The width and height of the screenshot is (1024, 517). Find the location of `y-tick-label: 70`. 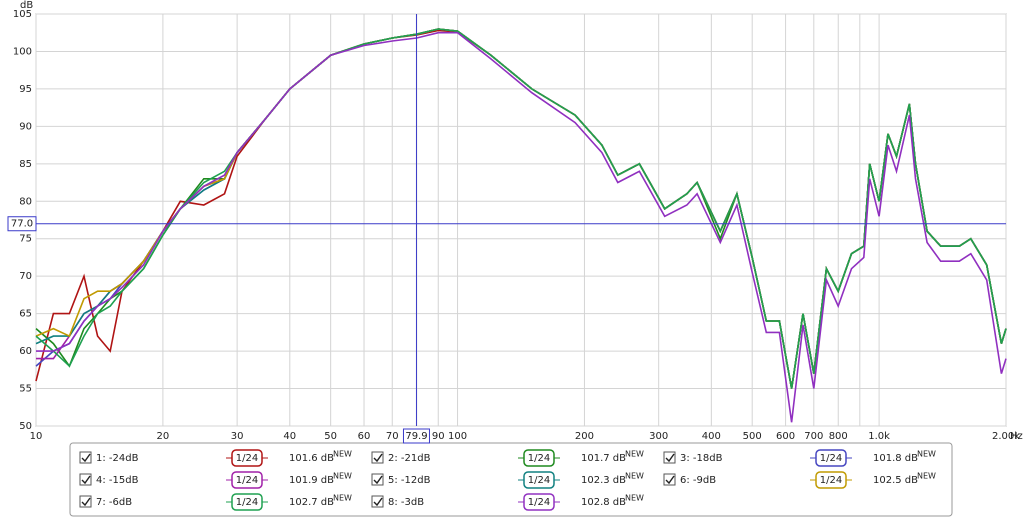

y-tick-label: 70 is located at coordinates (25, 276).